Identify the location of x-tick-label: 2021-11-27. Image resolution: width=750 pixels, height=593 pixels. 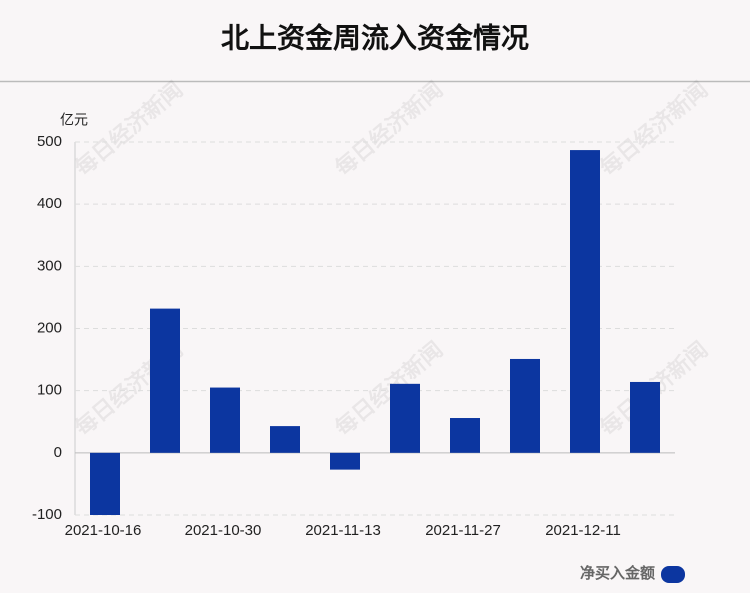
(463, 530).